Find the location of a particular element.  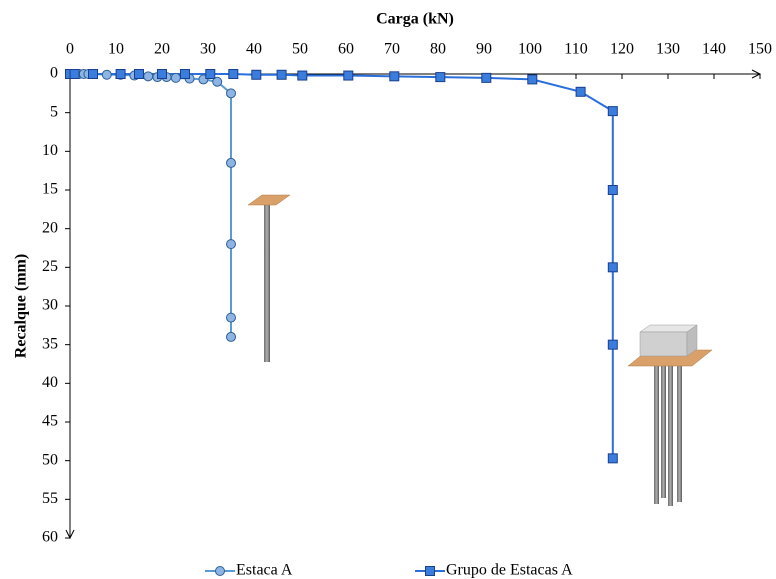

legend-label: Estaca A is located at coordinates (264, 570).